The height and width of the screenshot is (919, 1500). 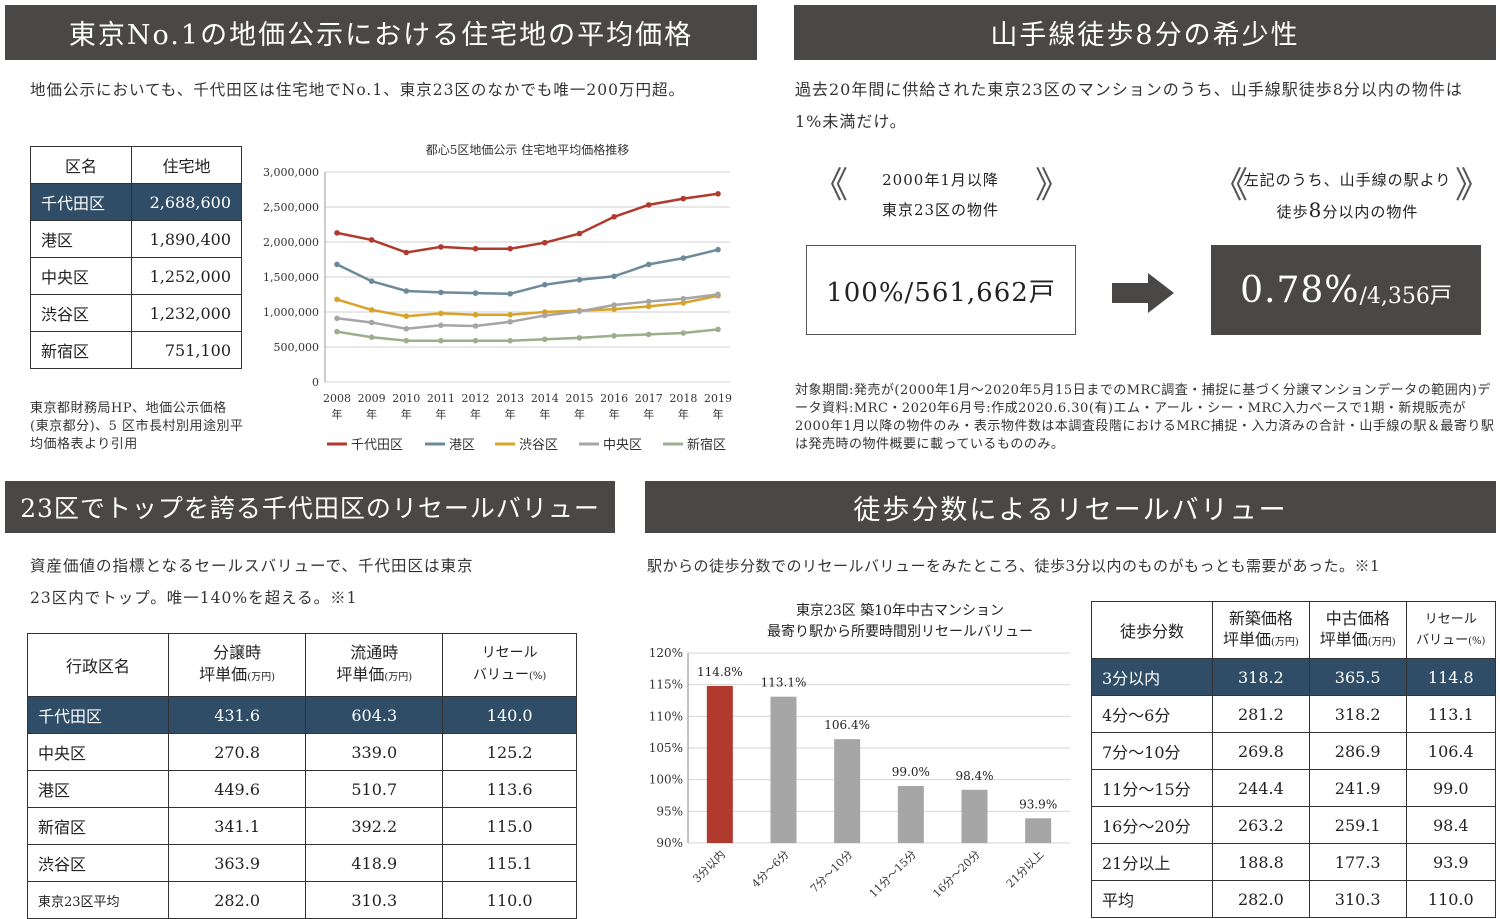 I want to click on section3-title: 23区でトップを誇る千代田区のリセールバリュー, so click(x=310, y=507).